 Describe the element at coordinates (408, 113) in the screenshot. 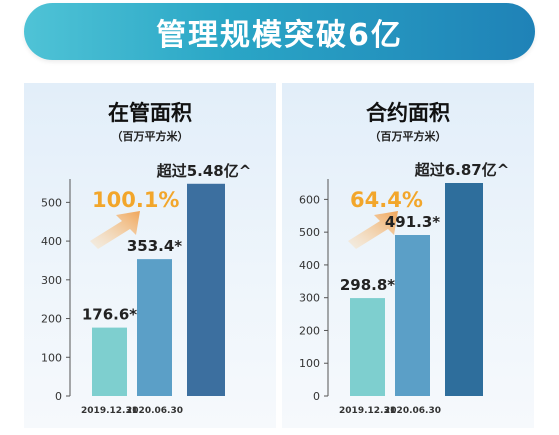

I see `contract-area-title: 合约面积` at that location.